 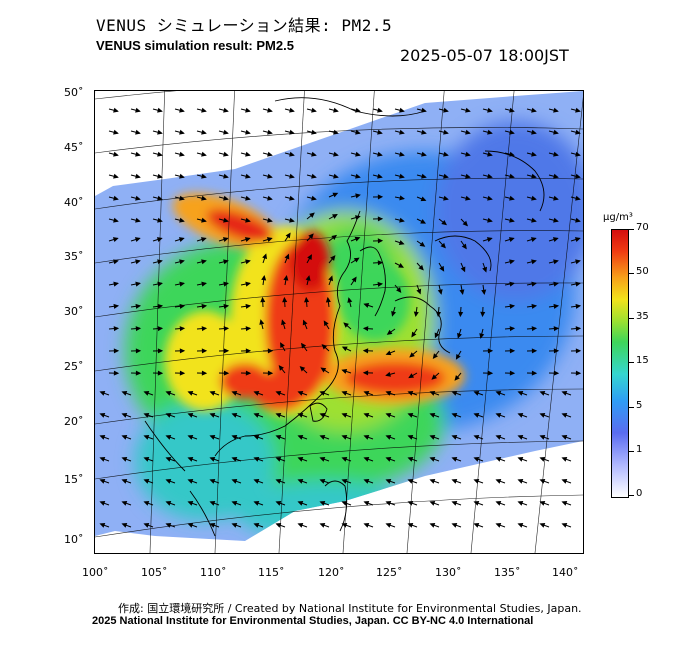 I want to click on title-english: VENUS simulation result: PM2.5, so click(x=195, y=45).